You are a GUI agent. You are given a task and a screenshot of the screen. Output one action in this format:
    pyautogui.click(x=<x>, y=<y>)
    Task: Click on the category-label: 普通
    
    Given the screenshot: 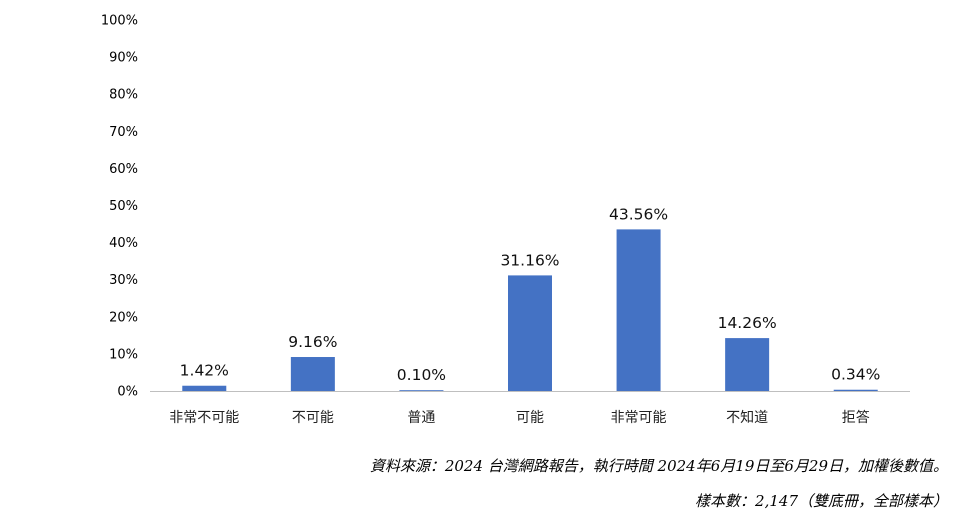 What is the action you would take?
    pyautogui.click(x=421, y=418)
    